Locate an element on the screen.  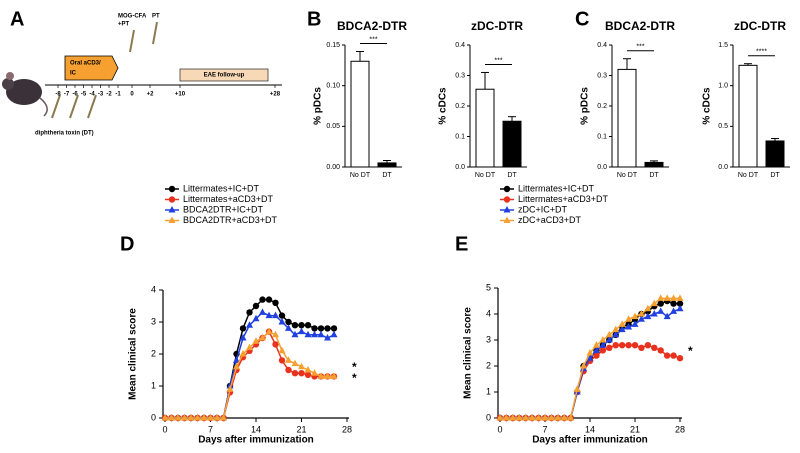
y-tick-label: 1.0 is located at coordinates (723, 86).